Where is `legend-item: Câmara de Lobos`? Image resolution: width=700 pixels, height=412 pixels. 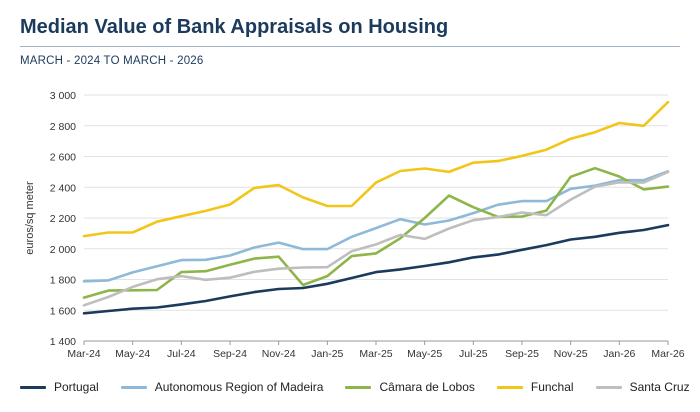 legend-item: Câmara de Lobos is located at coordinates (410, 387).